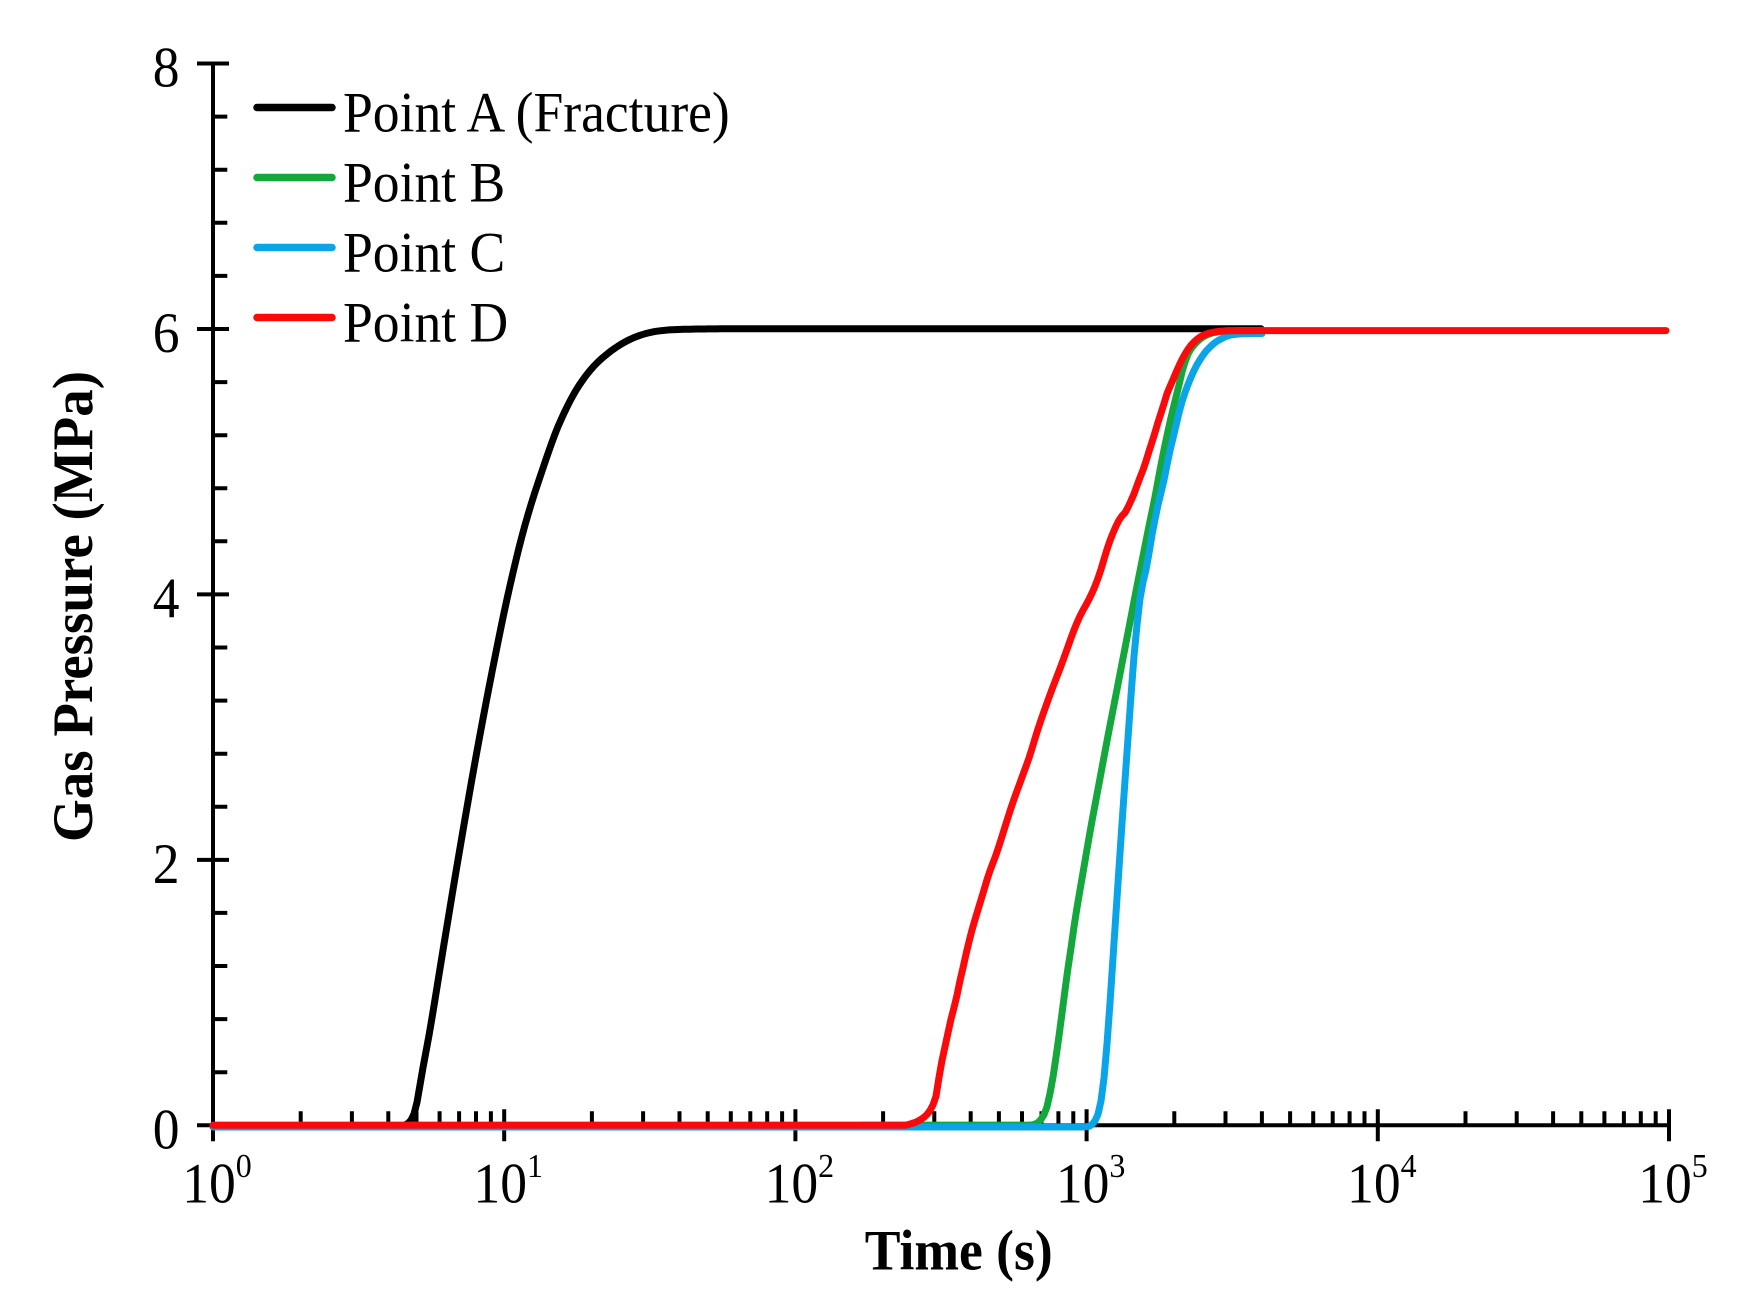  Describe the element at coordinates (959, 1250) in the screenshot. I see `svg-text: Time (s)` at that location.